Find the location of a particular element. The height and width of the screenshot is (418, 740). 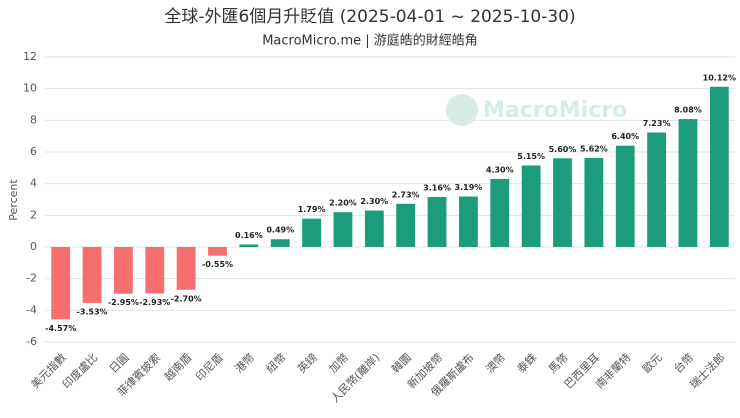

value-label: -4.57% is located at coordinates (60, 328).